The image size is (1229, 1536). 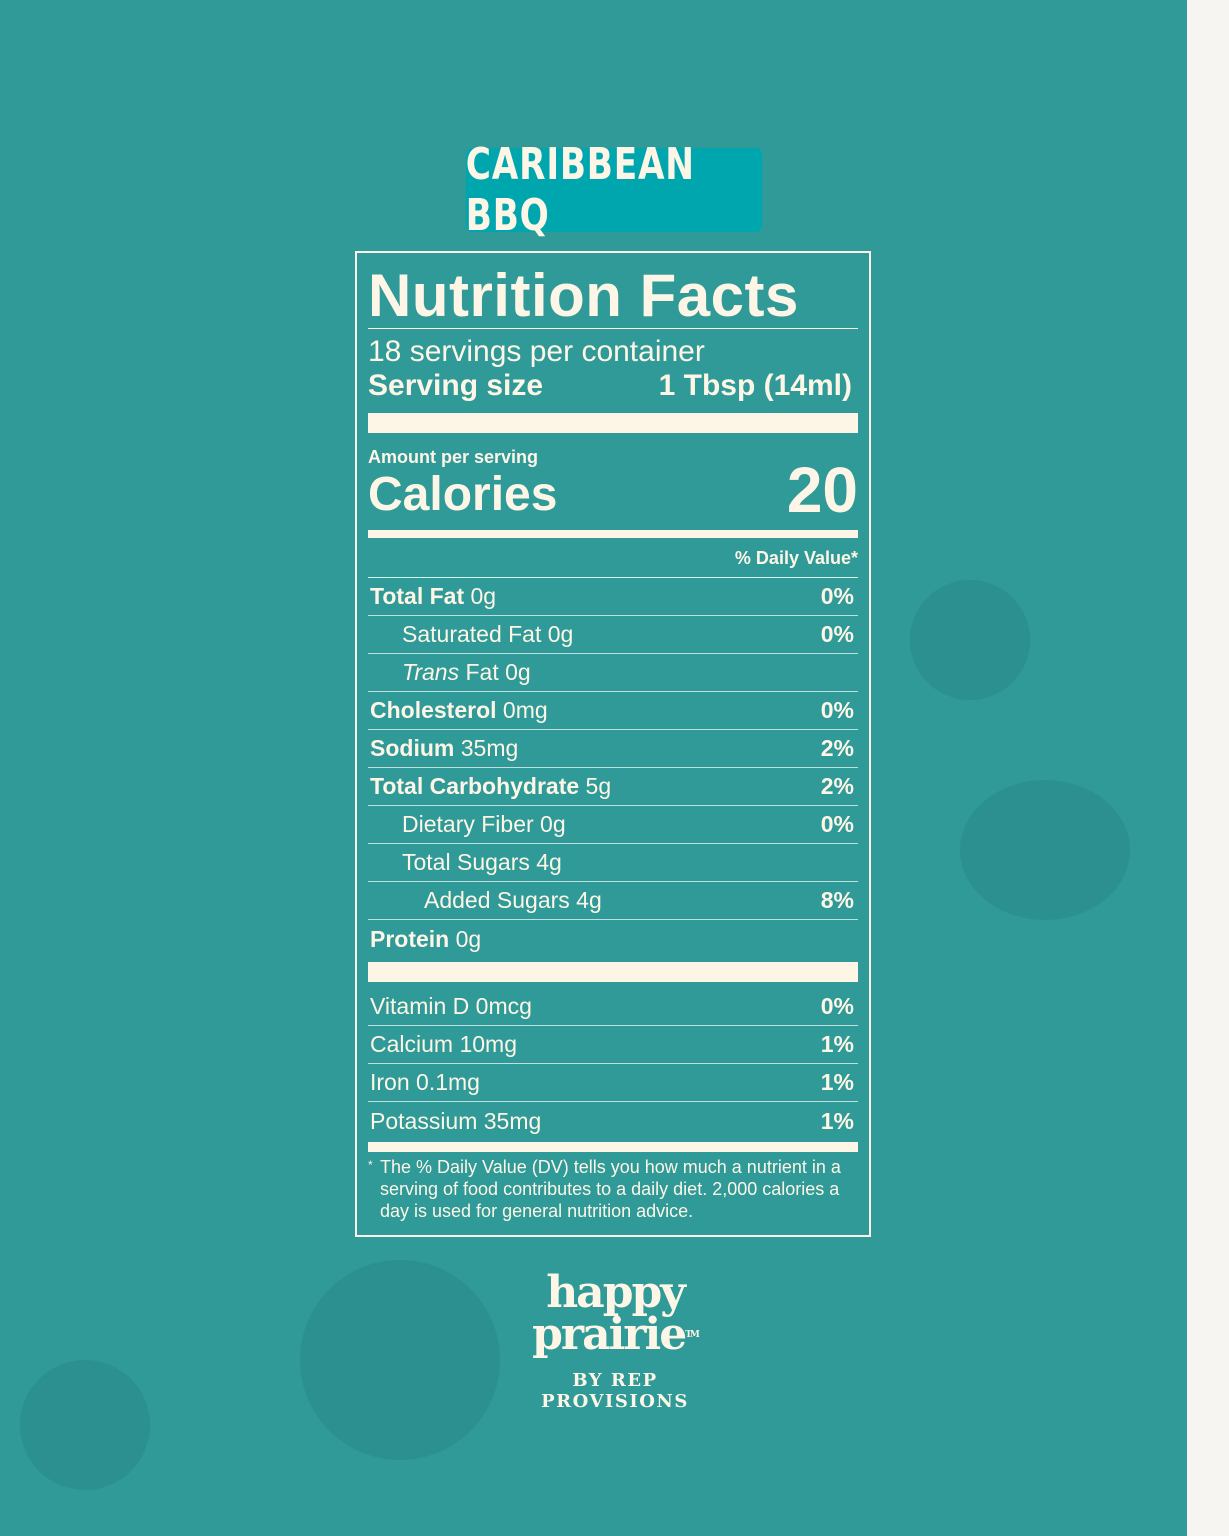 What do you see at coordinates (613, 635) in the screenshot?
I see `nutrient-row: Saturated Fat 0g 0%` at bounding box center [613, 635].